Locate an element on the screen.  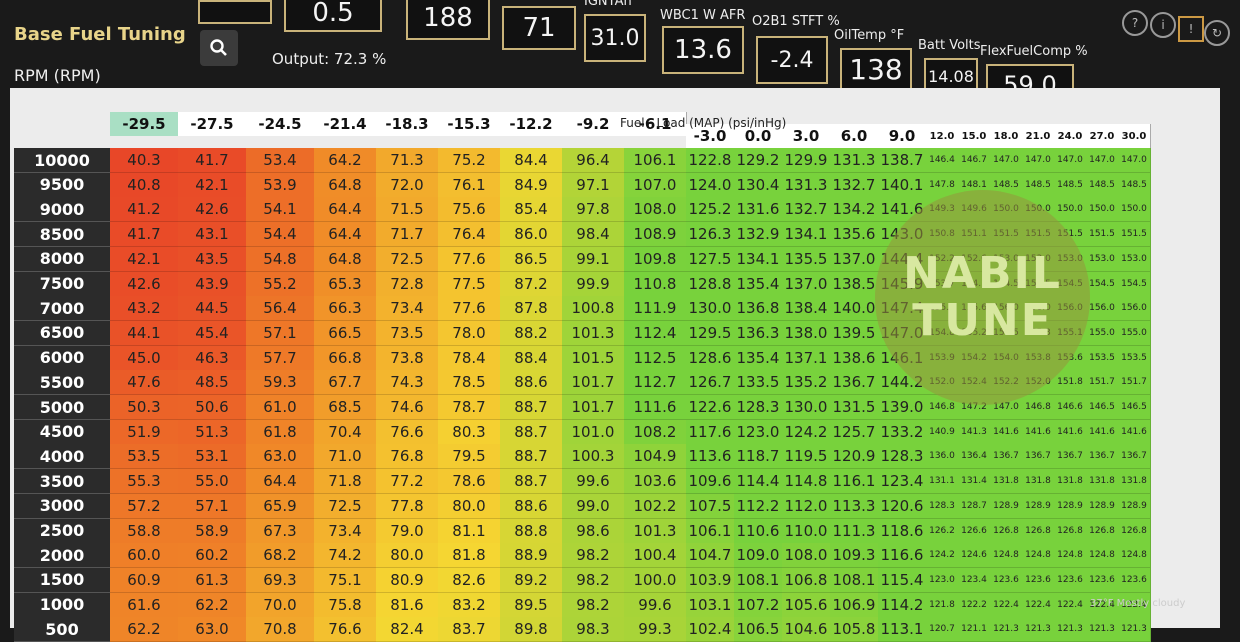
column-header: -18.3 is located at coordinates (407, 124).